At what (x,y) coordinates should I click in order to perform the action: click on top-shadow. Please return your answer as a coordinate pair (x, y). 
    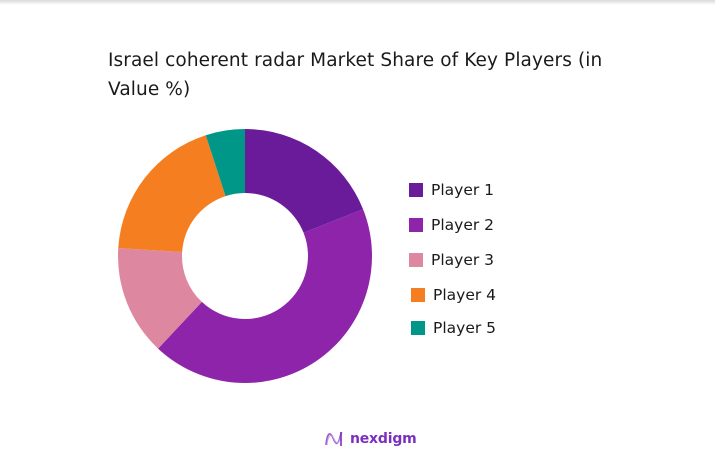
    Looking at the image, I should click on (357, 2).